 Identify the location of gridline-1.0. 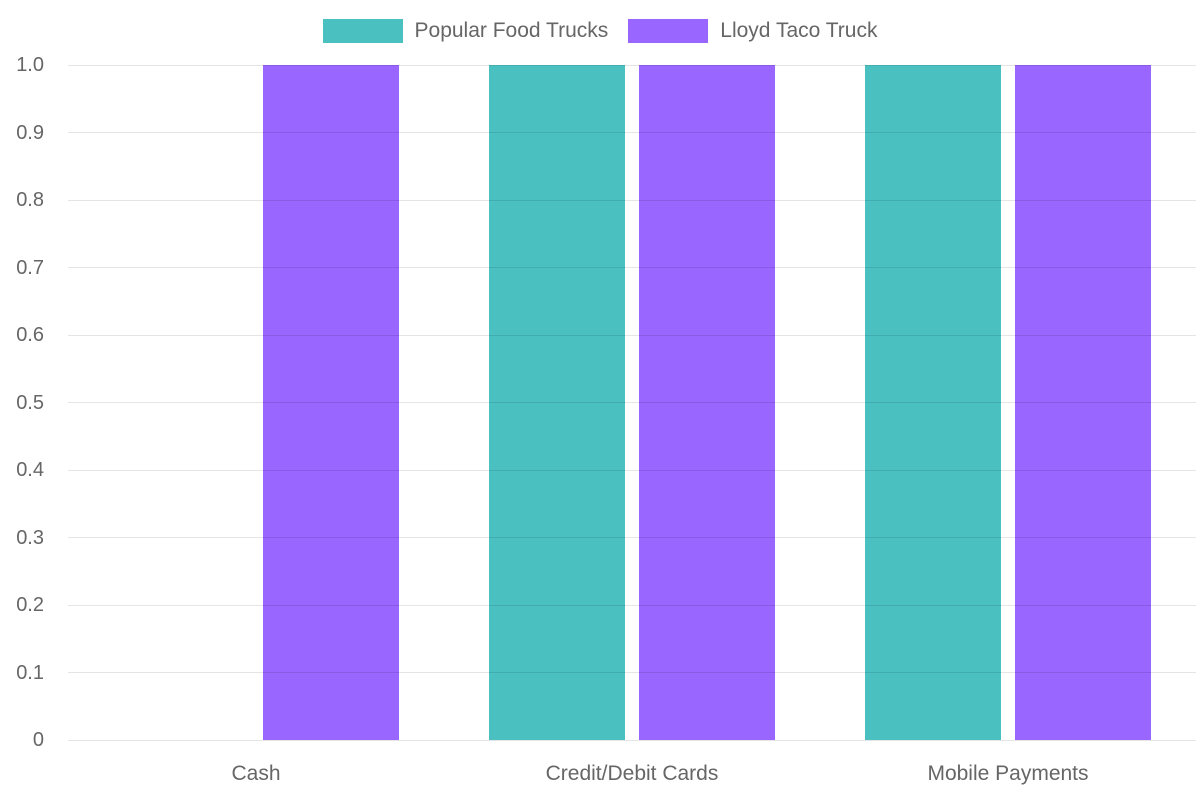
(632, 65).